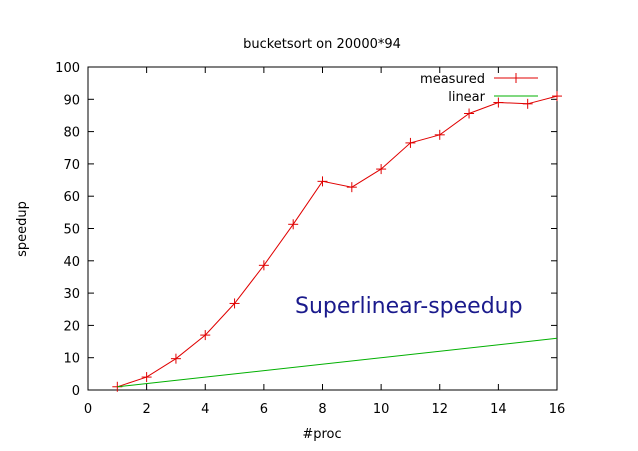 Image resolution: width=638 pixels, height=451 pixels. What do you see at coordinates (557, 409) in the screenshot?
I see `x-tick-label: 16` at bounding box center [557, 409].